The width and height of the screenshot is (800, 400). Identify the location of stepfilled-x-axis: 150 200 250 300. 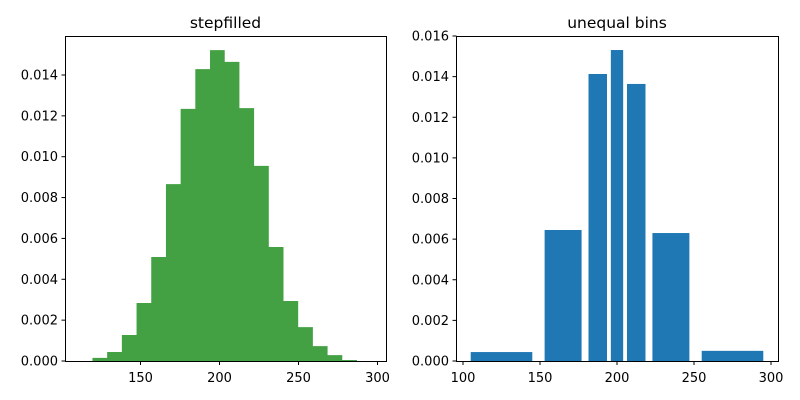
(259, 373).